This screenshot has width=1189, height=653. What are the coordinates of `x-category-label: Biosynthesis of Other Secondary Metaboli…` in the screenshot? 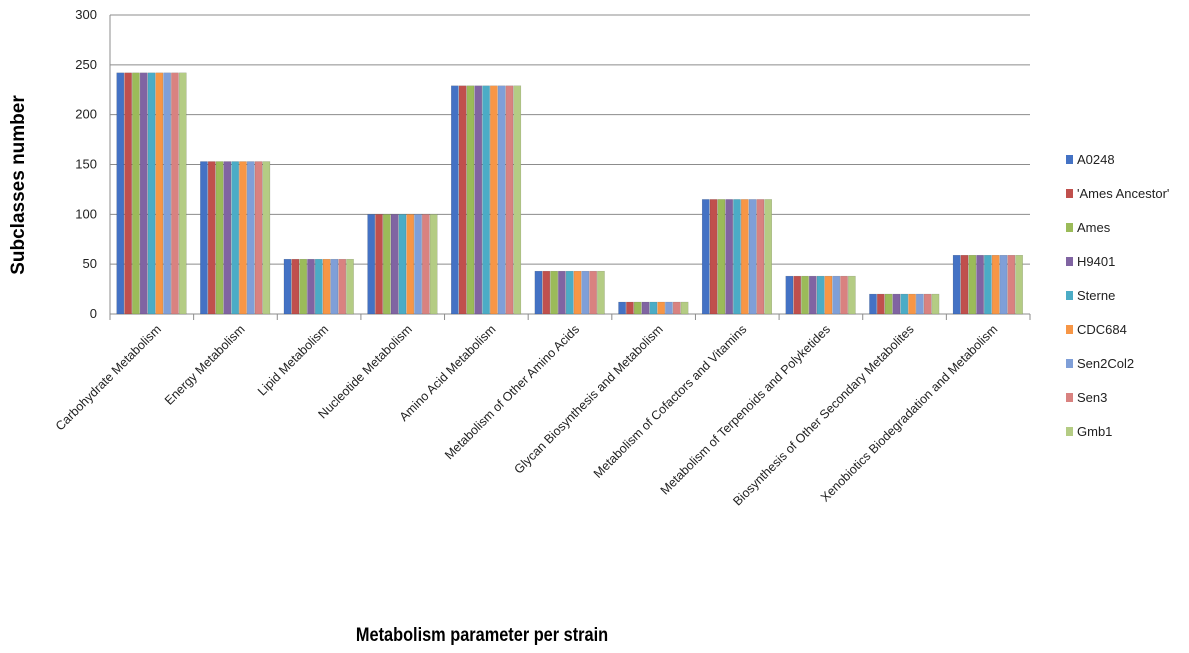 It's located at (823, 415).